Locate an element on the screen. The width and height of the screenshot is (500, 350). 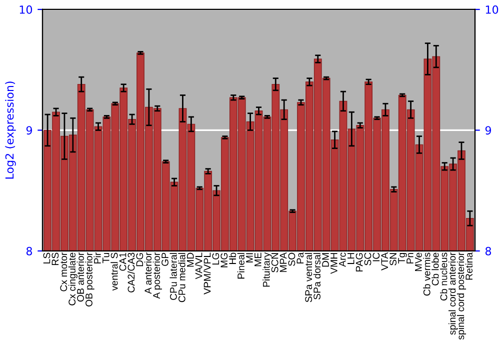
x-tick-label: PAG is located at coordinates (359, 262).